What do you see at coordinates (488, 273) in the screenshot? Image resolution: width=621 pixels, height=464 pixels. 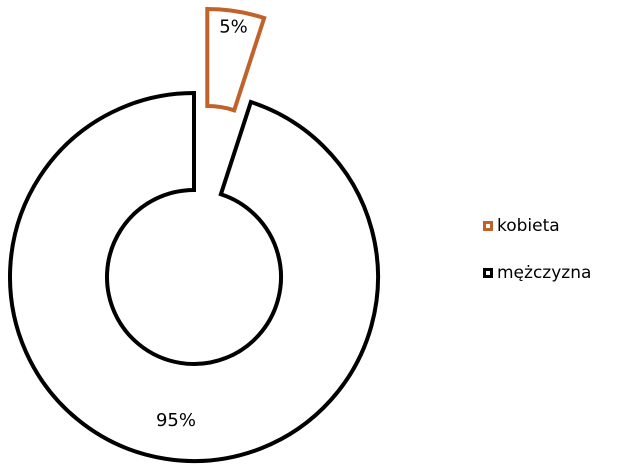 I see `legend-swatch-mezczyzna` at bounding box center [488, 273].